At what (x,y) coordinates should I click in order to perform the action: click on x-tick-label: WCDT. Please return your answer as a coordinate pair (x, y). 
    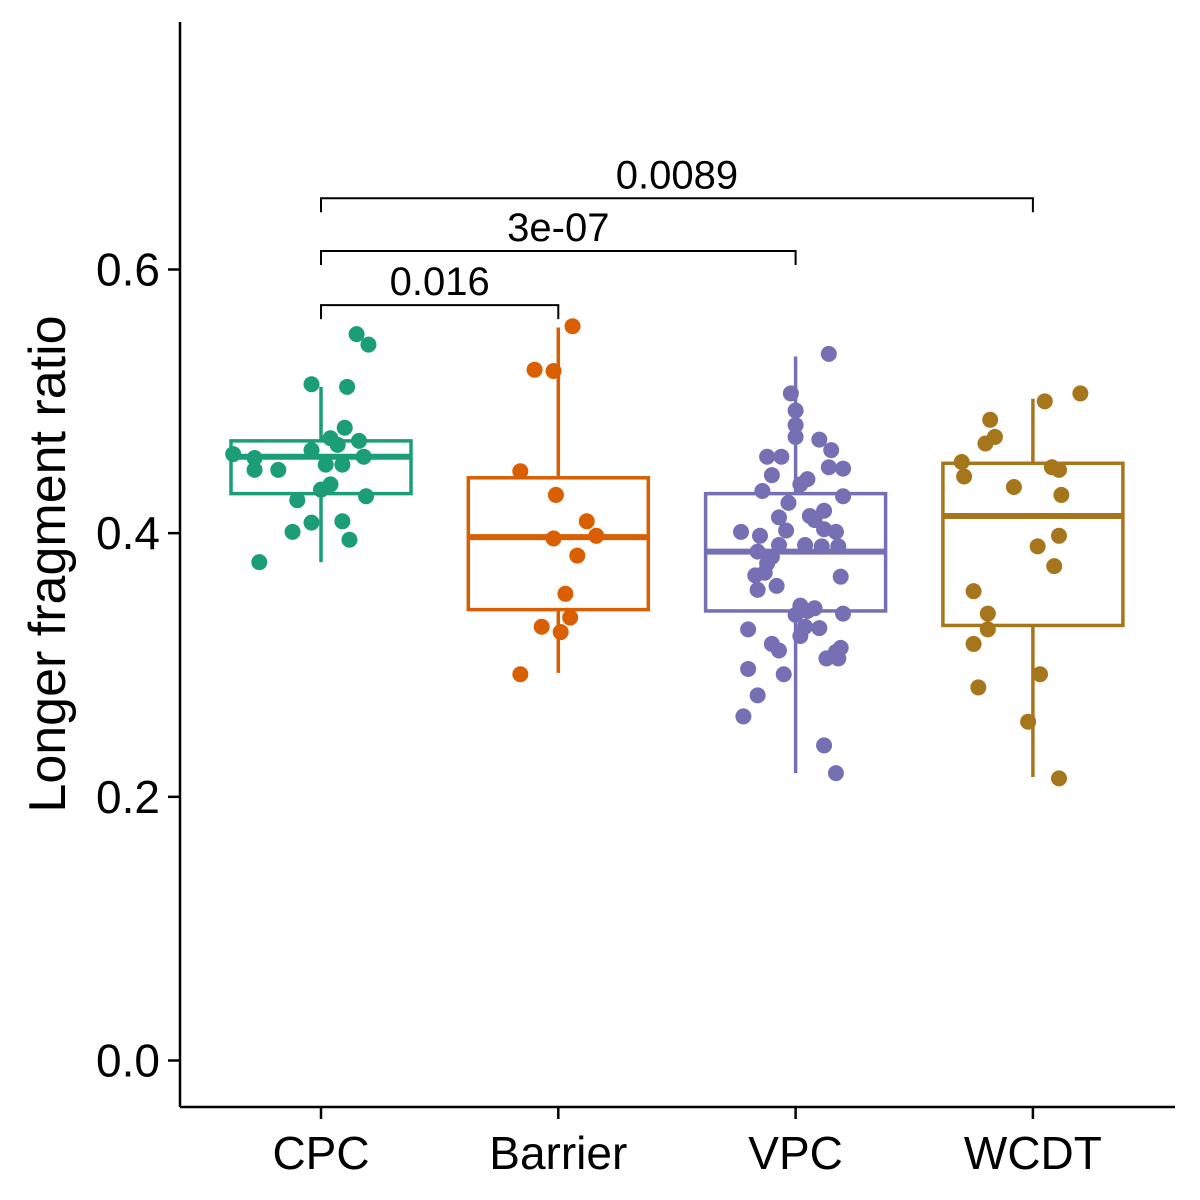
    Looking at the image, I should click on (1033, 1153).